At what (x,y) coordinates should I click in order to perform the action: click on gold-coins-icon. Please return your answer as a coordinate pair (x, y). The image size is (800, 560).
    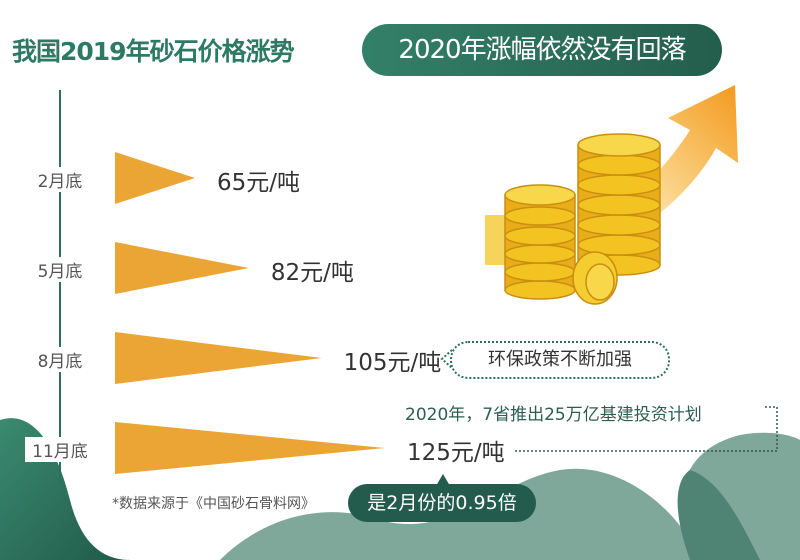
    Looking at the image, I should click on (573, 219).